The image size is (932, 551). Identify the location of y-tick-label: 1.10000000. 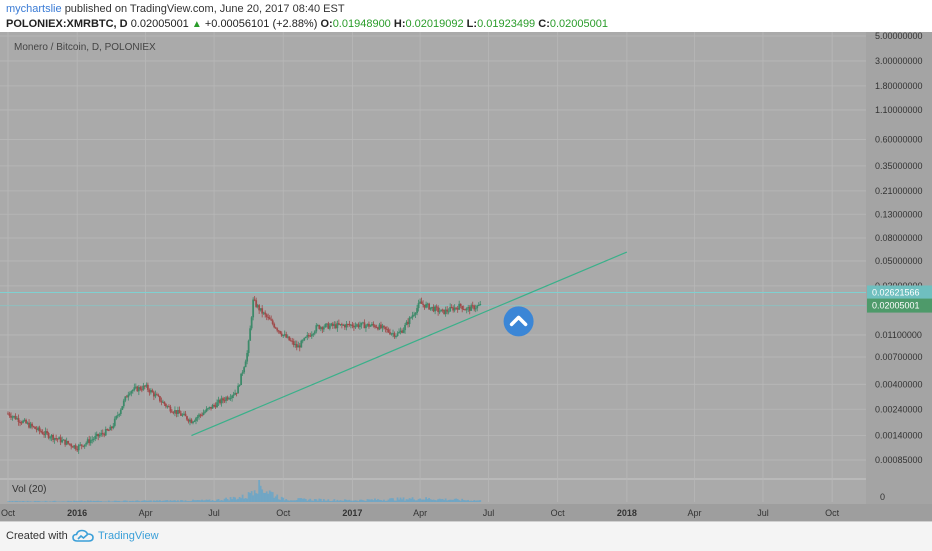
(899, 110).